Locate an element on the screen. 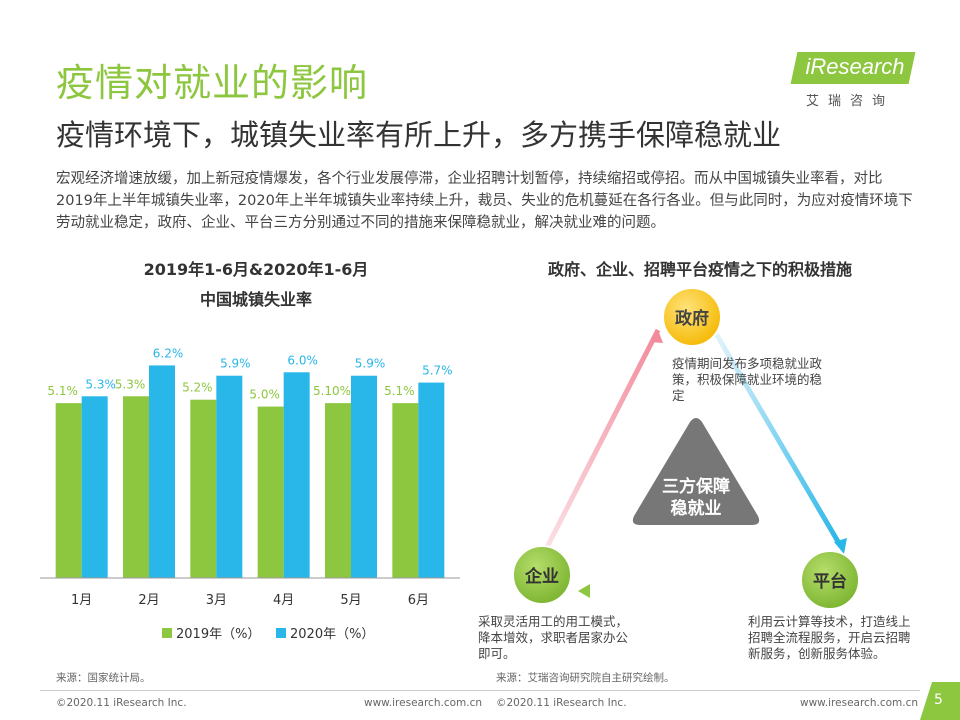 The width and height of the screenshot is (960, 720). data-label-2019: 5.2% is located at coordinates (197, 388).